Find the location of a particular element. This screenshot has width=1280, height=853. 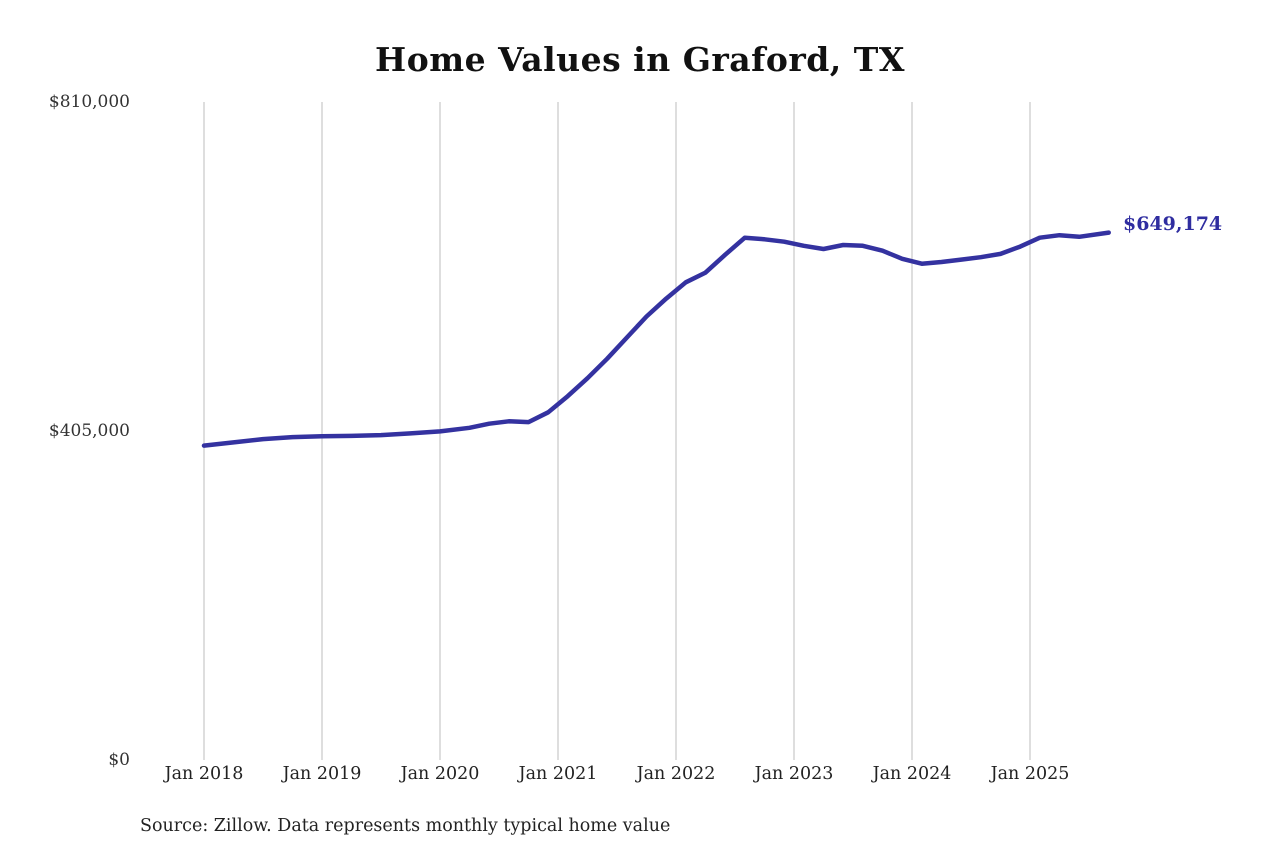

x-tick-label: Jan 2020 is located at coordinates (440, 774).